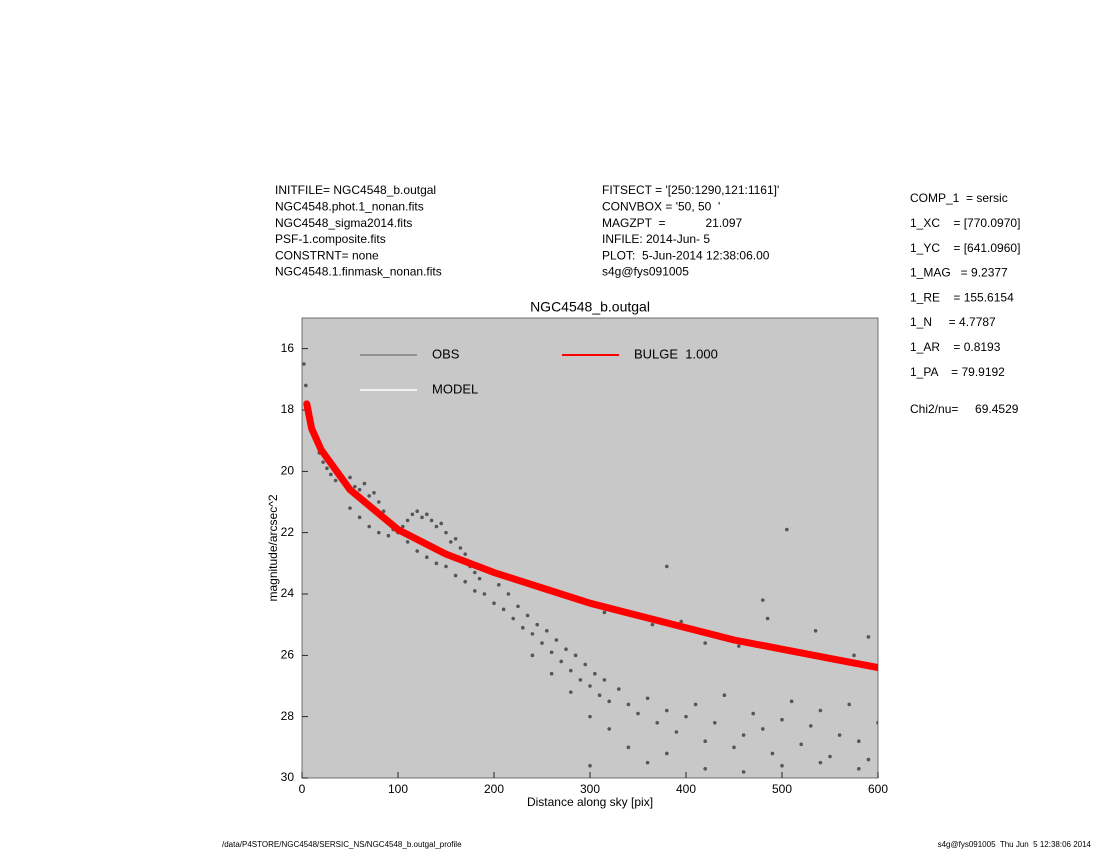  Describe the element at coordinates (690, 190) in the screenshot. I see `header-middle-line: FITSECT = '[250:1290,121:1161]'` at that location.